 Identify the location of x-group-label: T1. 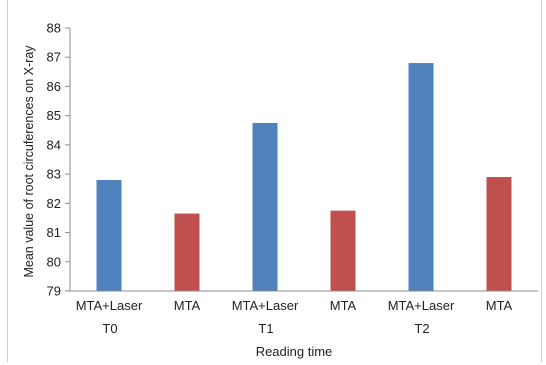
(265, 328).